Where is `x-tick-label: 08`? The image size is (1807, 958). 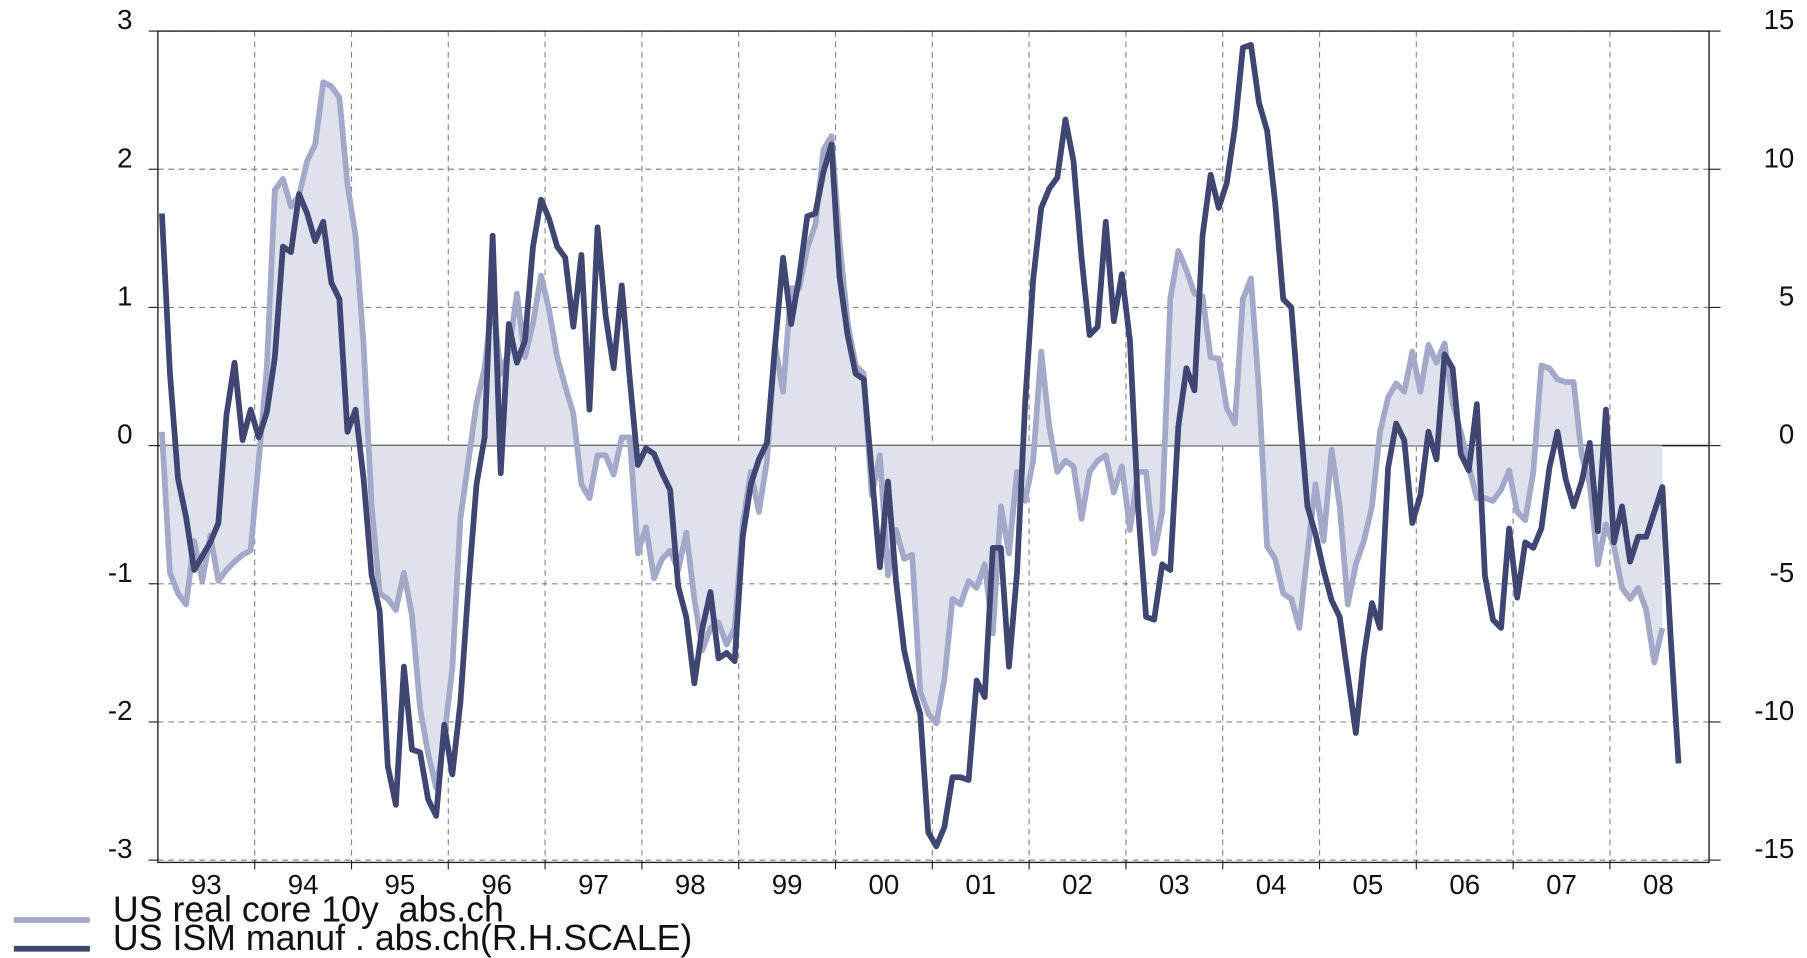
x-tick-label: 08 is located at coordinates (1658, 884).